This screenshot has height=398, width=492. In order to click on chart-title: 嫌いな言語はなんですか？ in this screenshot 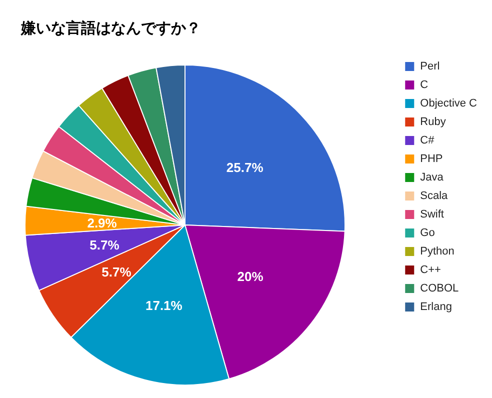, I will do `click(110, 28)`.